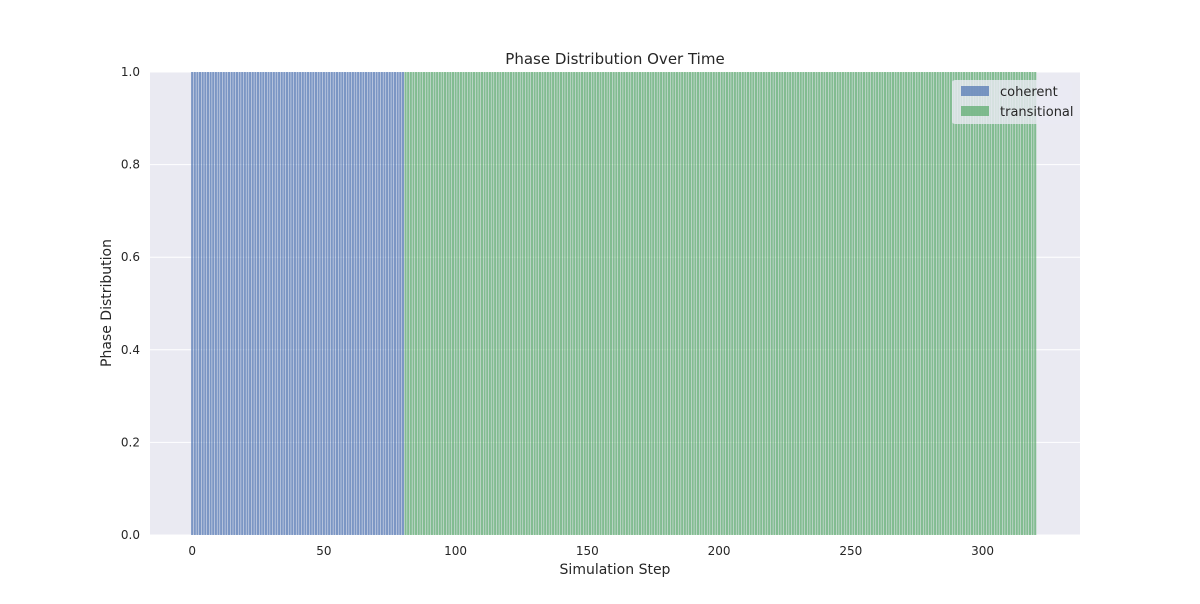 This screenshot has height=604, width=1200. I want to click on x-tick-label: 300, so click(982, 551).